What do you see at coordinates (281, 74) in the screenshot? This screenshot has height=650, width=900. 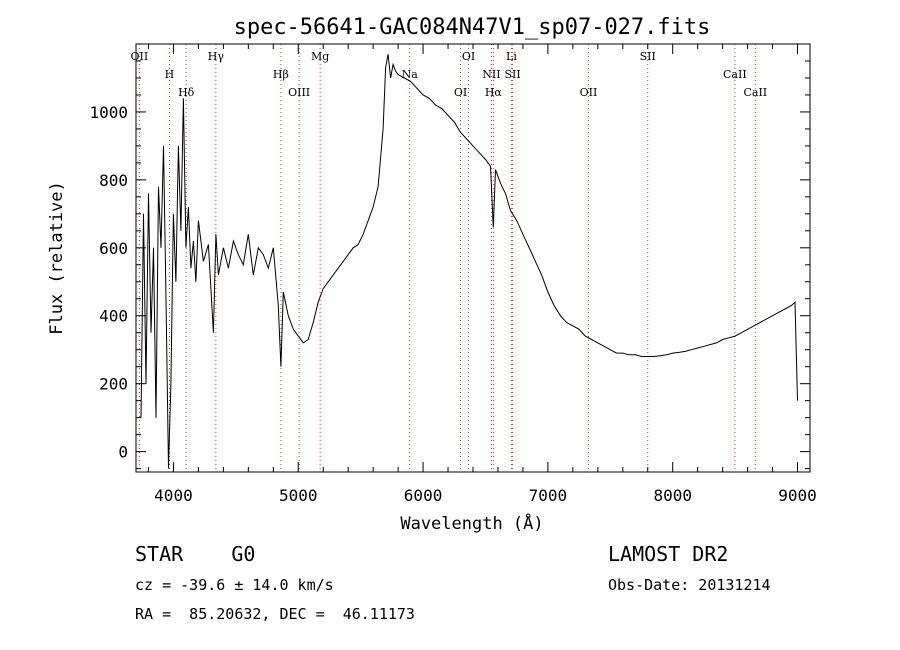 I see `marker-label-hβ: Hβ` at bounding box center [281, 74].